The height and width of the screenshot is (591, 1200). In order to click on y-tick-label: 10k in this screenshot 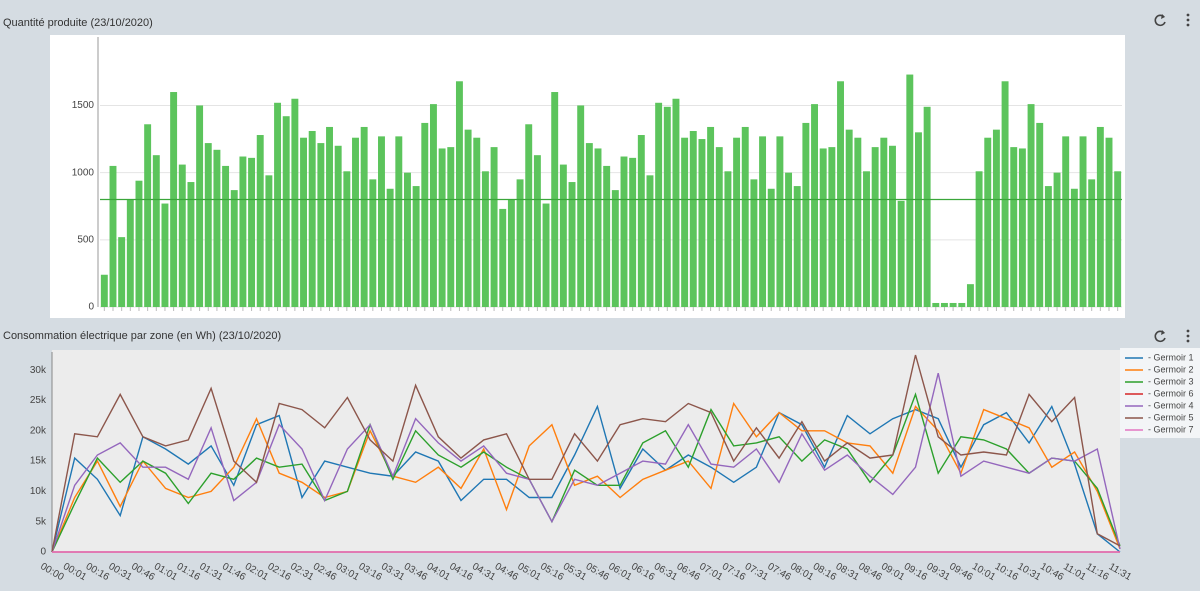, I will do `click(38, 491)`.